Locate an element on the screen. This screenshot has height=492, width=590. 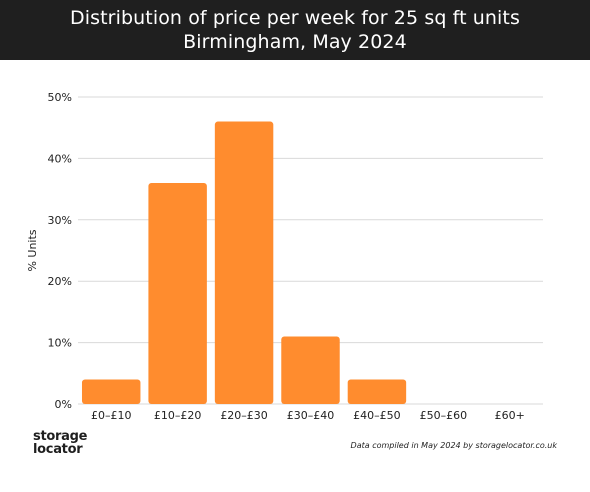
chart-subtitle: Birmingham, May 2024 is located at coordinates (295, 42).